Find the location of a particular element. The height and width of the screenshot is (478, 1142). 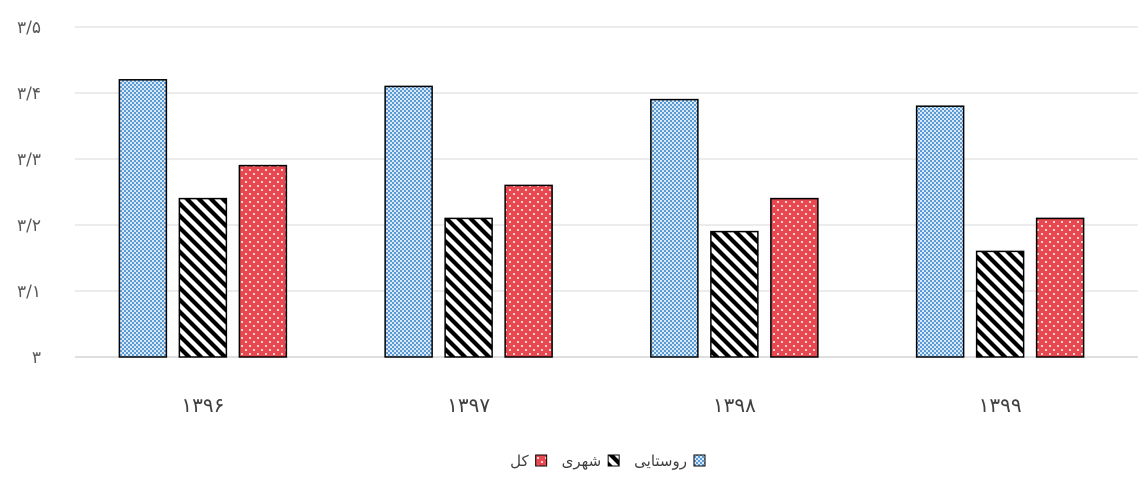

y-tick-label: ۳/۴ is located at coordinates (29, 94).